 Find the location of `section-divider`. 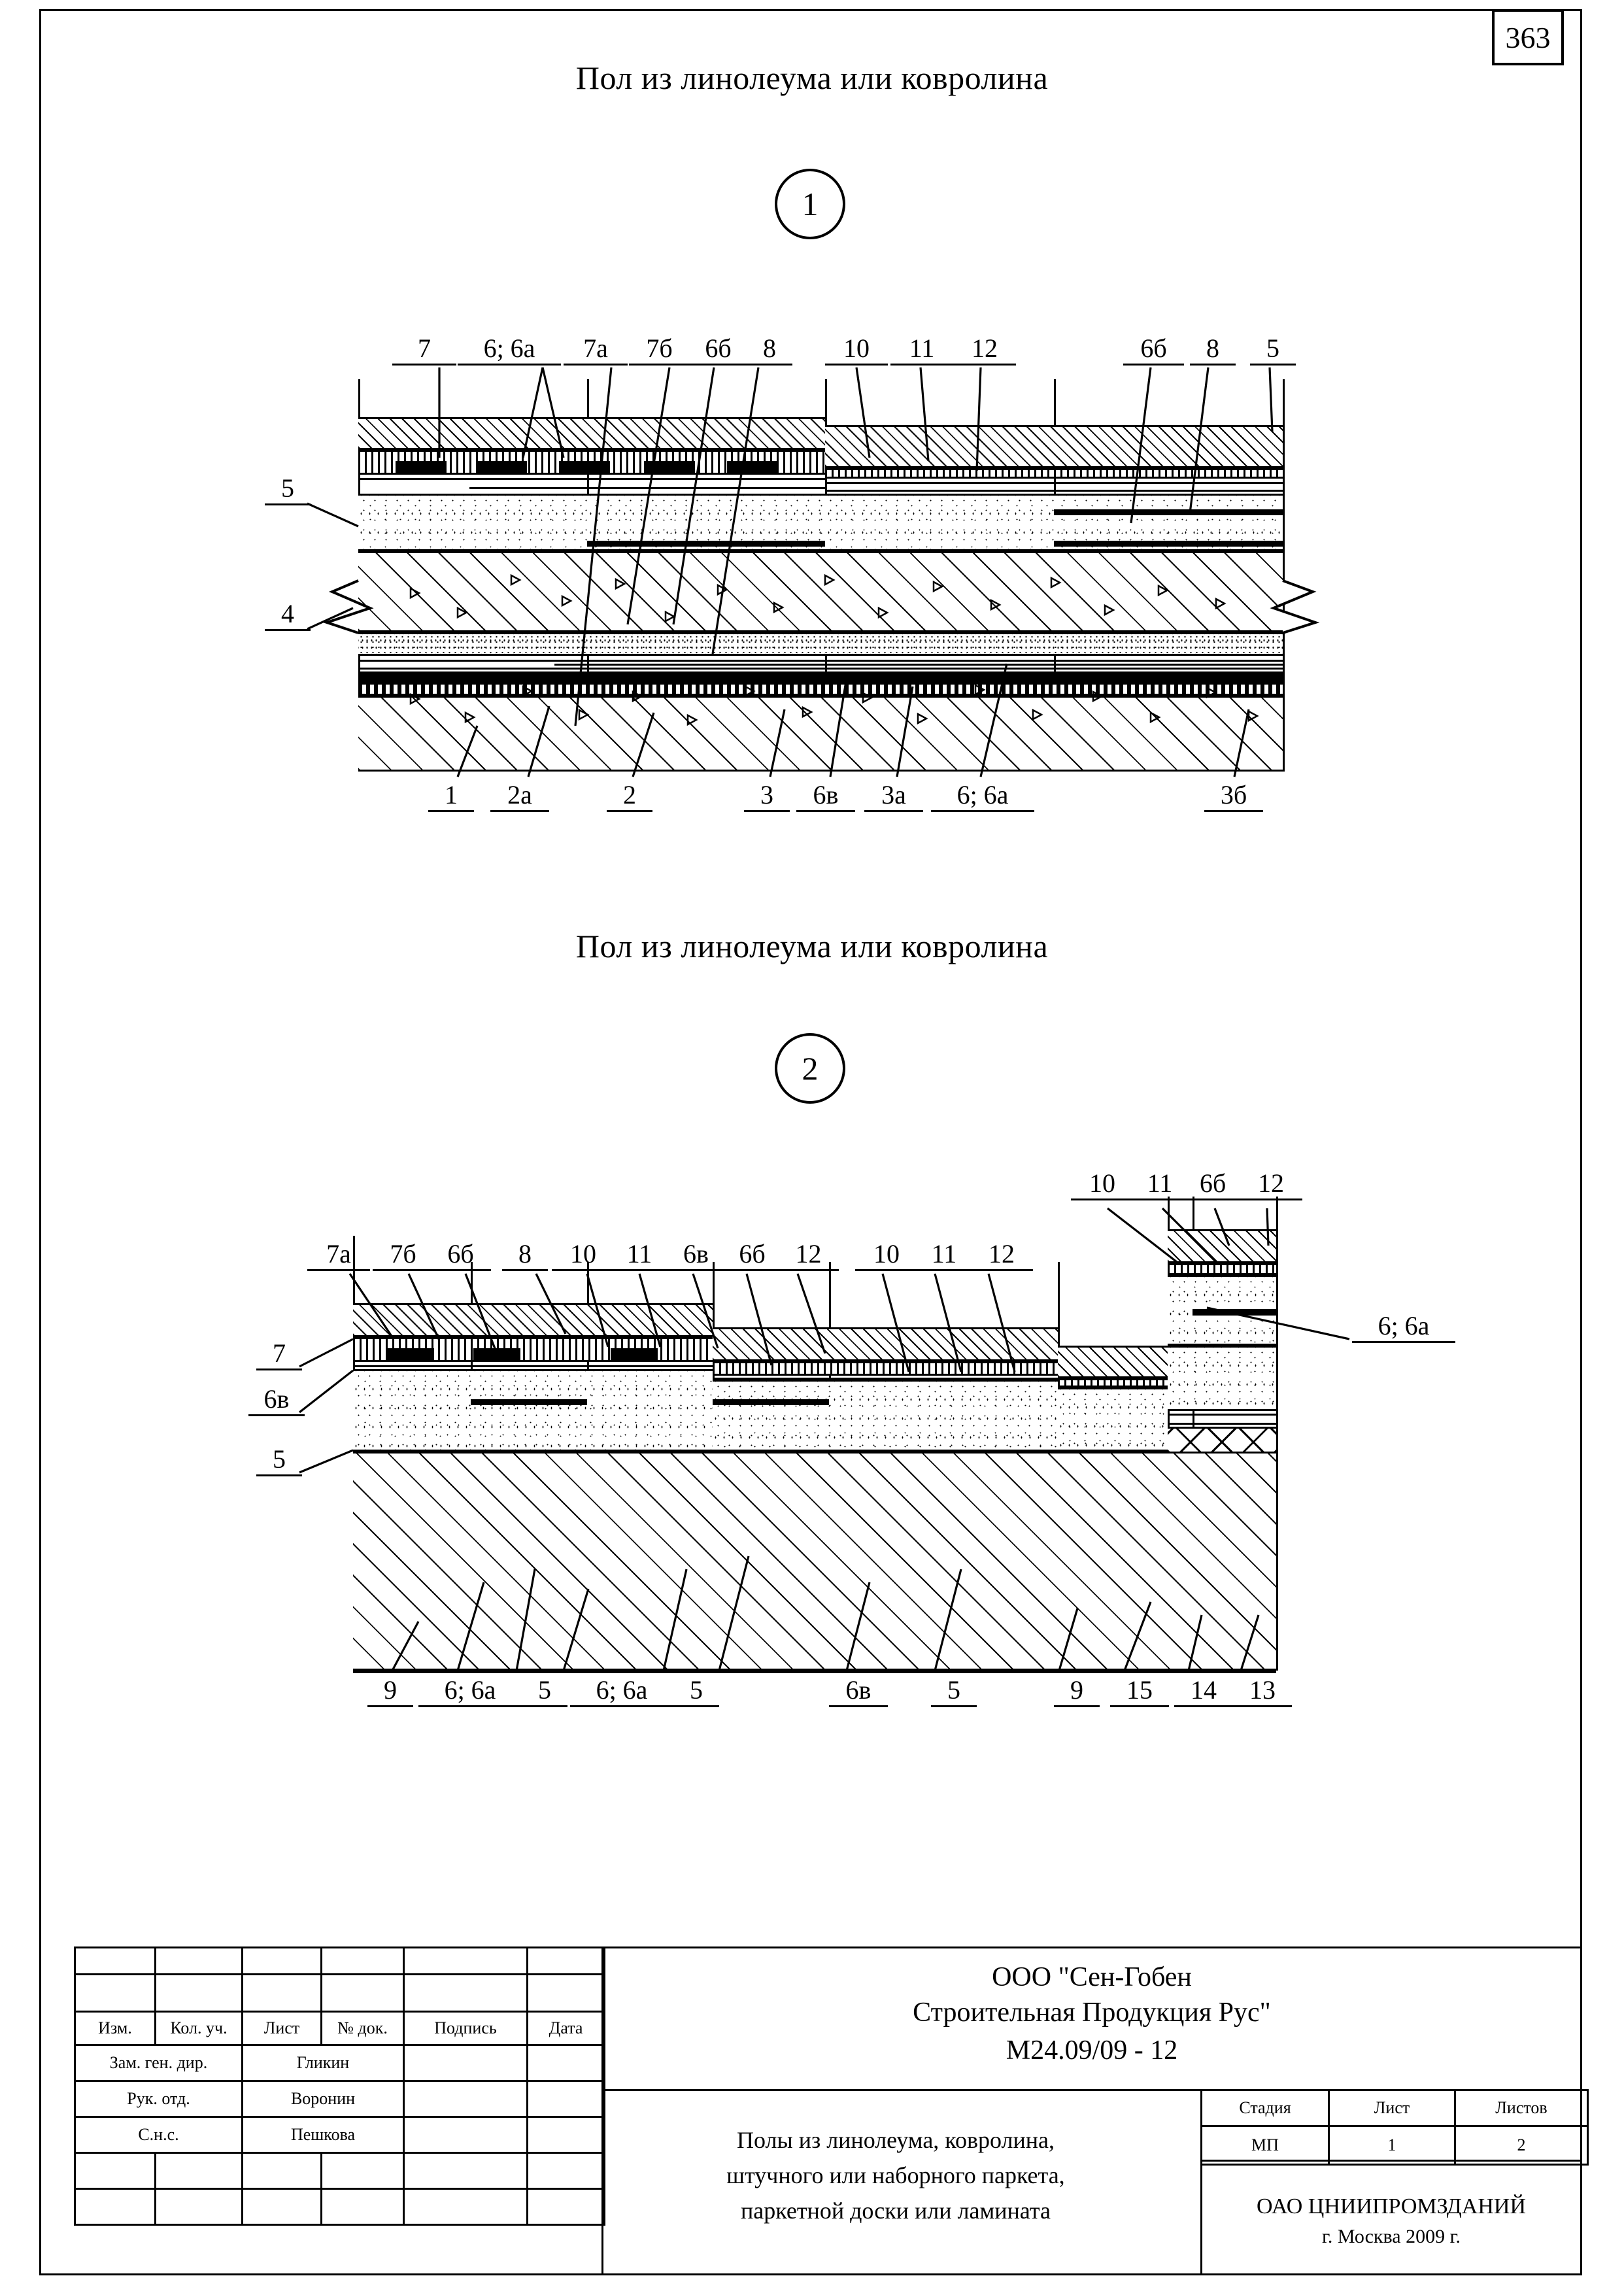

section-divider is located at coordinates (1277, 1434).